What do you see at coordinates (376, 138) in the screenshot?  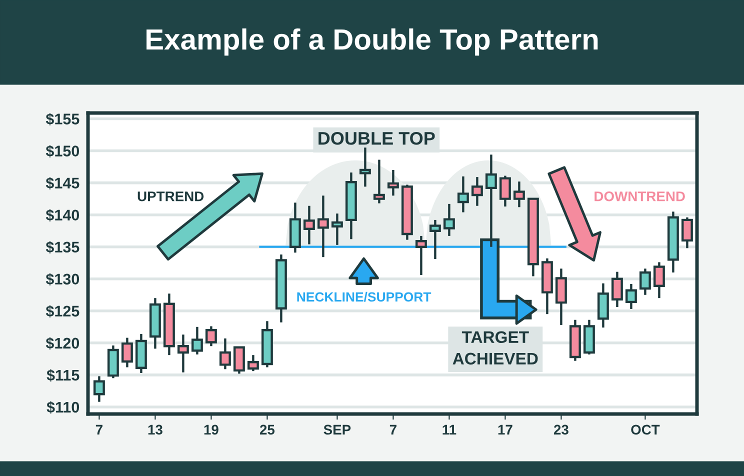 I see `annotation: DOUBLE TOP` at bounding box center [376, 138].